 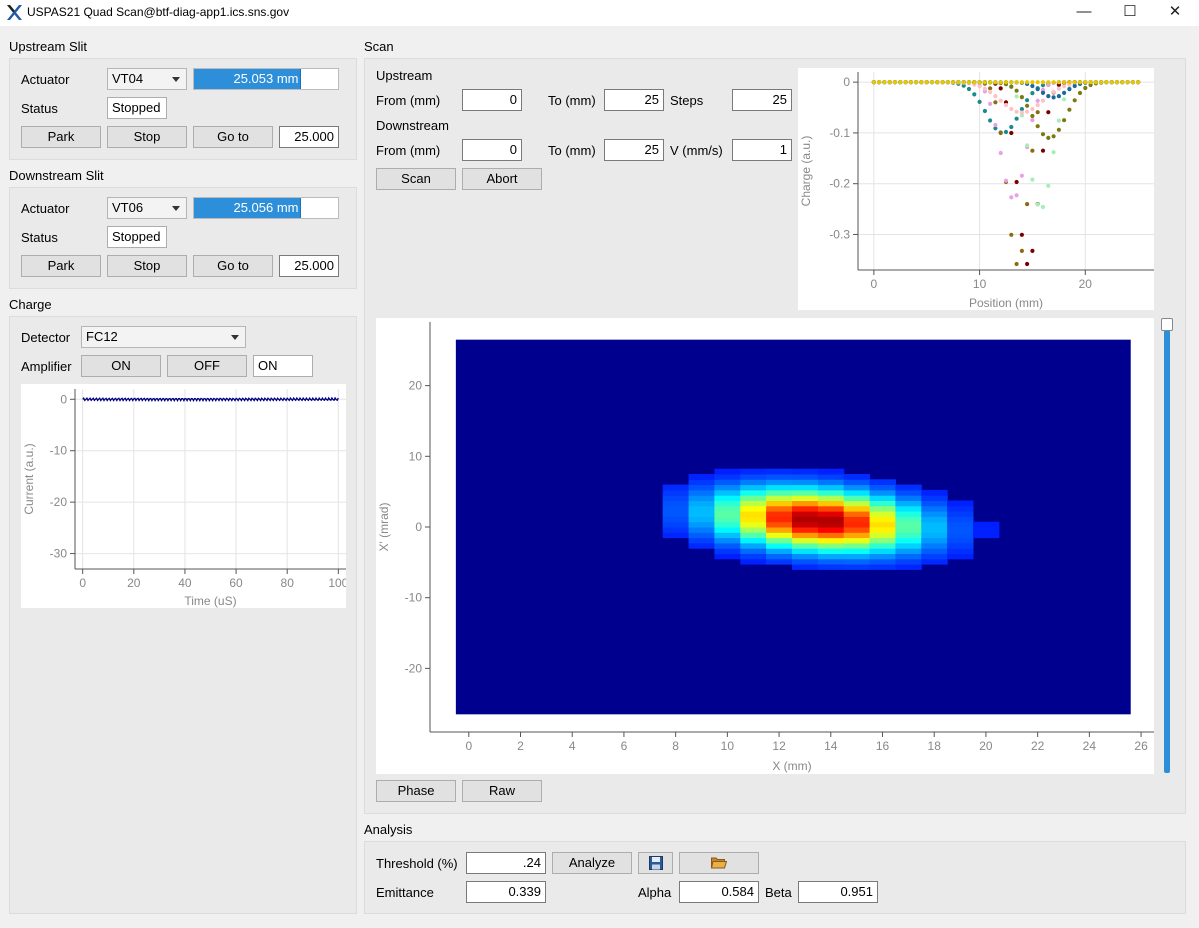 What do you see at coordinates (1167, 551) in the screenshot?
I see `threshold-slider` at bounding box center [1167, 551].